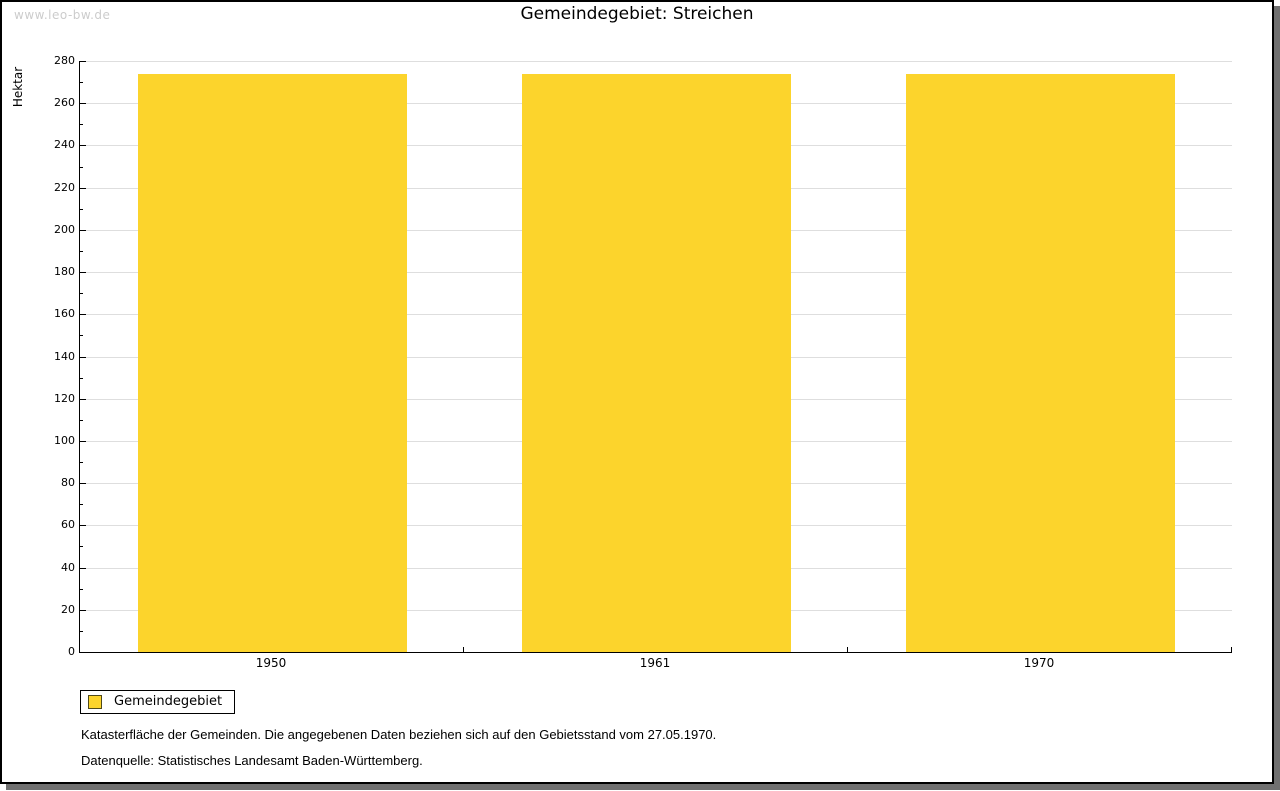 Image resolution: width=1280 pixels, height=791 pixels. I want to click on y-axis-title-text: Hektar, so click(18, 87).